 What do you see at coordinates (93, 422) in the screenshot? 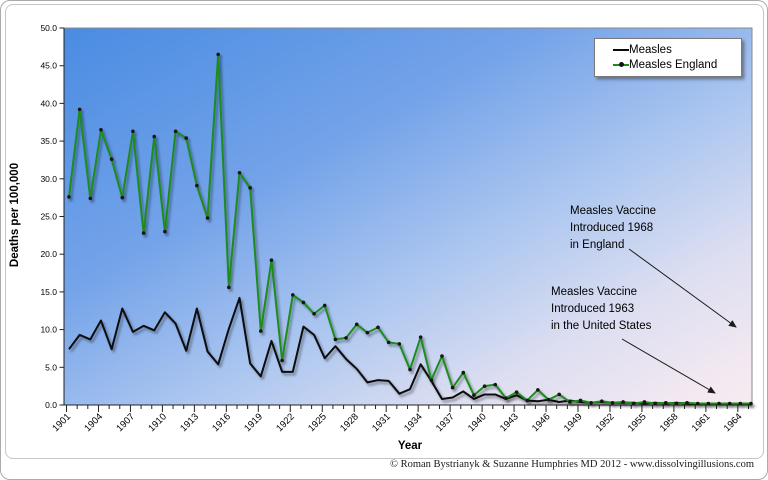
I see `svg-text: 1904` at bounding box center [93, 422].